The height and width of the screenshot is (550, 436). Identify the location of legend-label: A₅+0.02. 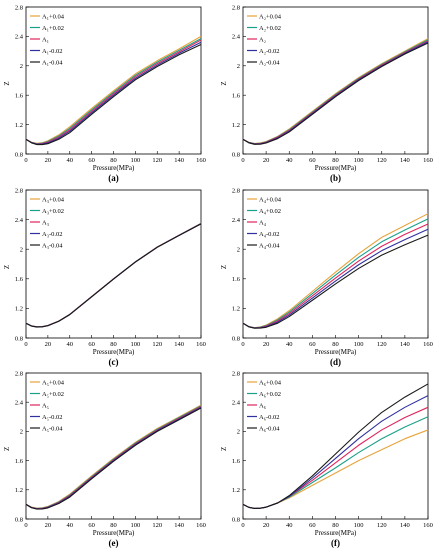
(53, 394).